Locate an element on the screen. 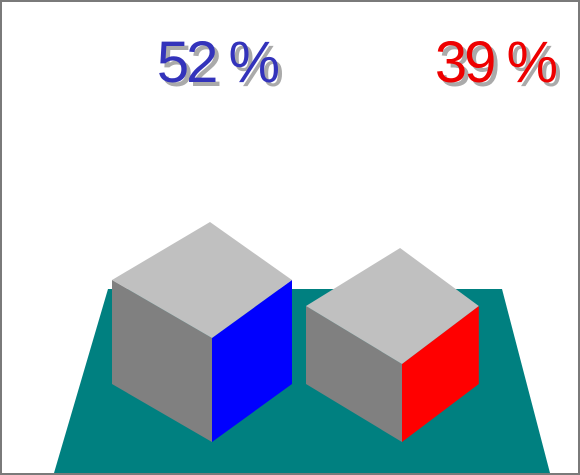 The height and width of the screenshot is (475, 580). data-label-shadow: 52 % is located at coordinates (222, 66).